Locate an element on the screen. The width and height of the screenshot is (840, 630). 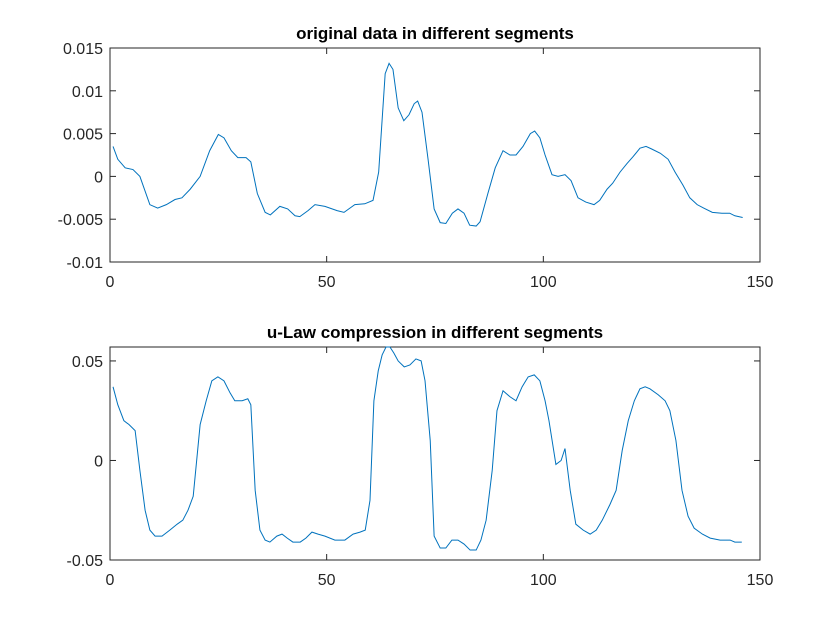
y-tick-label: 0.01 is located at coordinates (87, 92).